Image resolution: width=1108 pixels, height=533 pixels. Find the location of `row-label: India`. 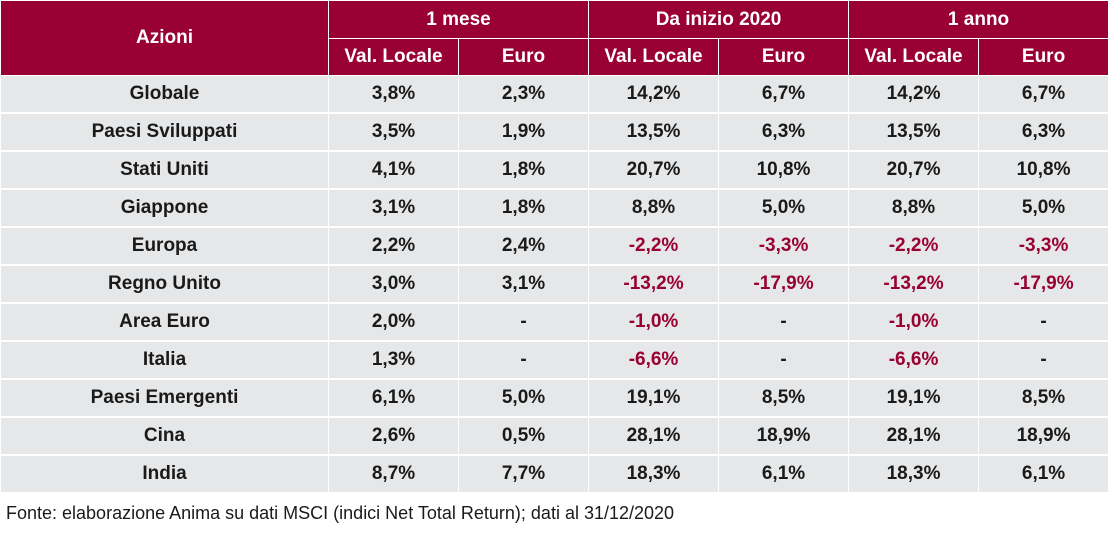

row-label: India is located at coordinates (164, 474).